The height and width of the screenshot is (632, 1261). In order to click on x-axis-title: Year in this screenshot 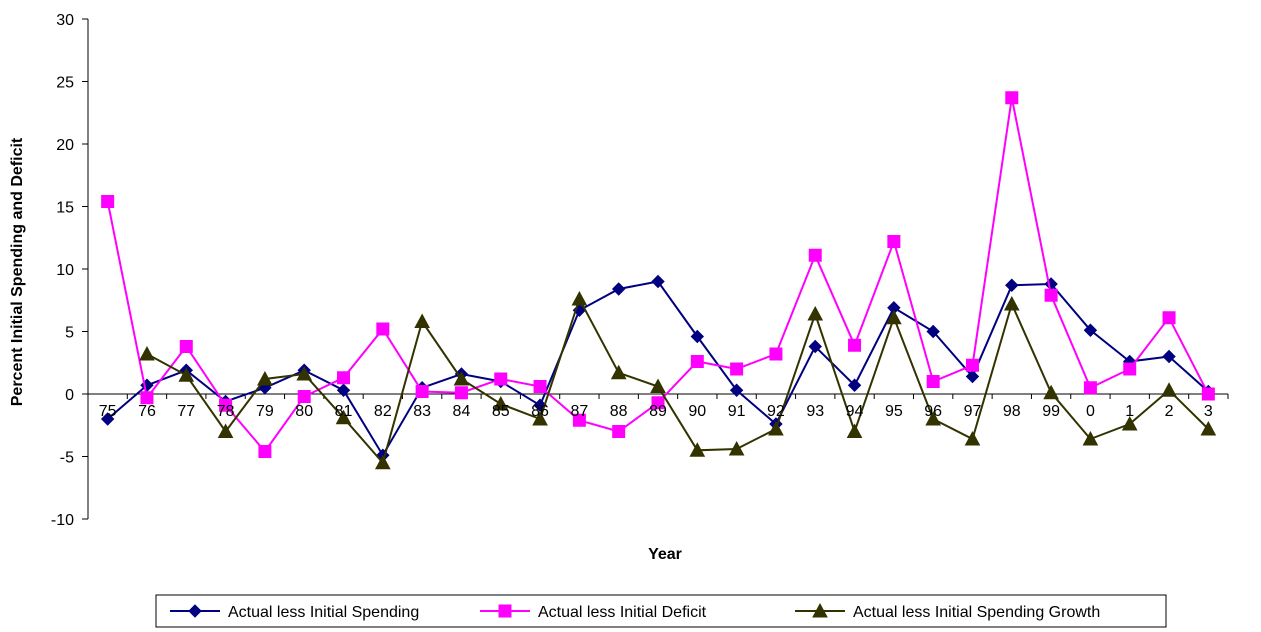, I will do `click(665, 554)`.